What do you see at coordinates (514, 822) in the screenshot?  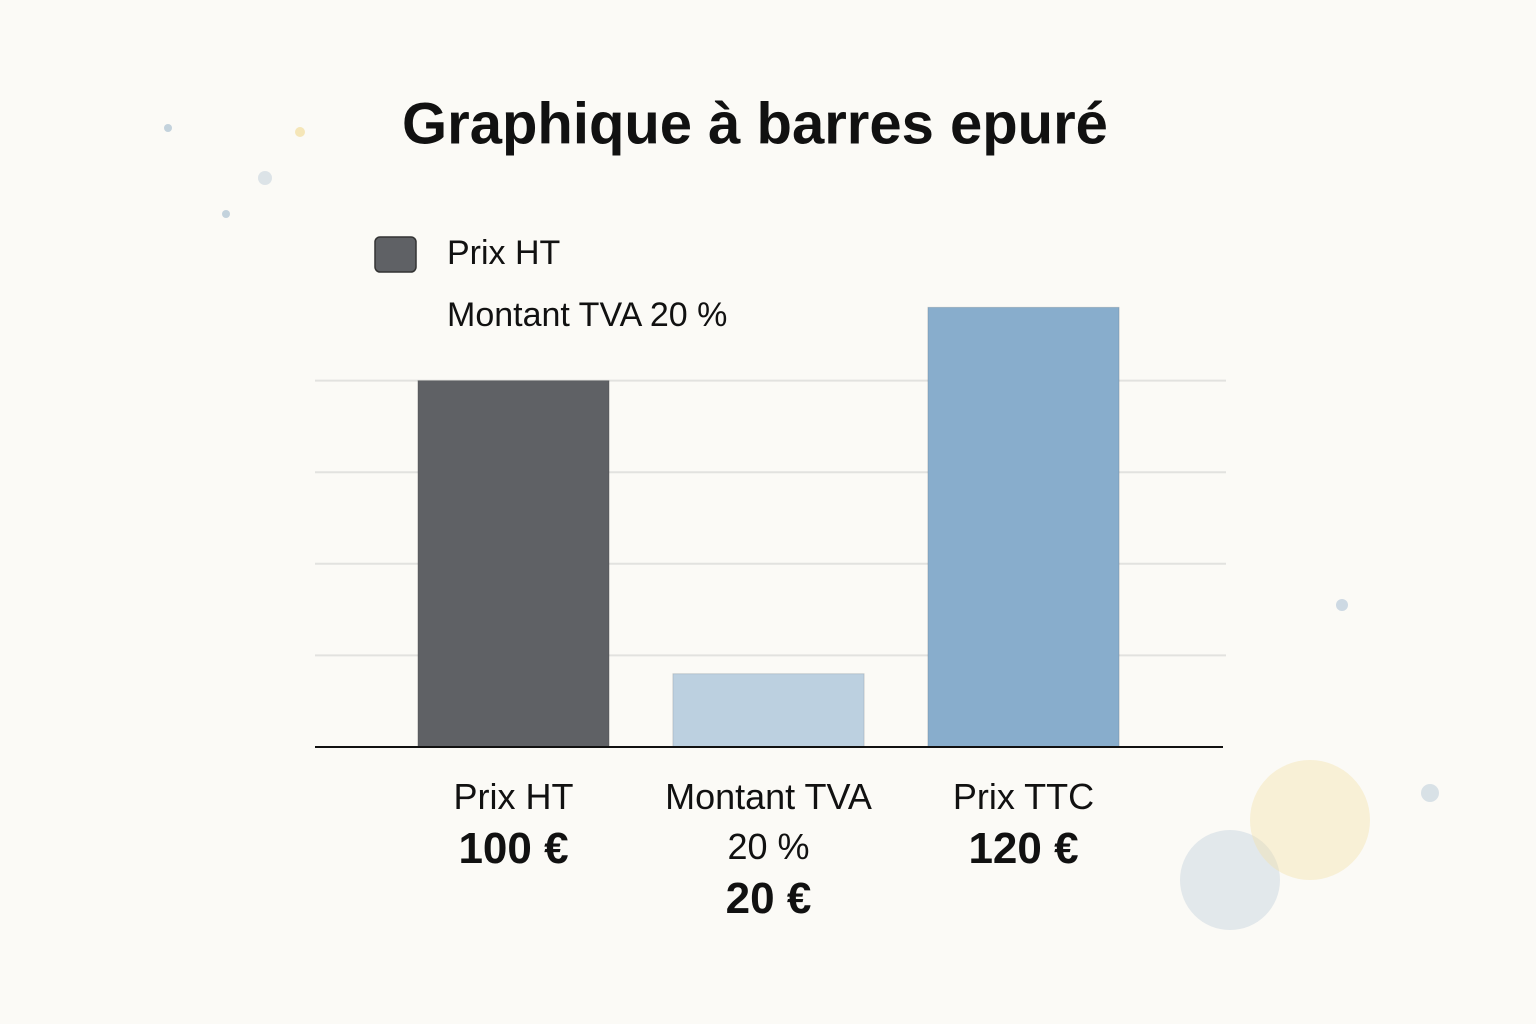 I see `category-group: Prix HT 100 €` at bounding box center [514, 822].